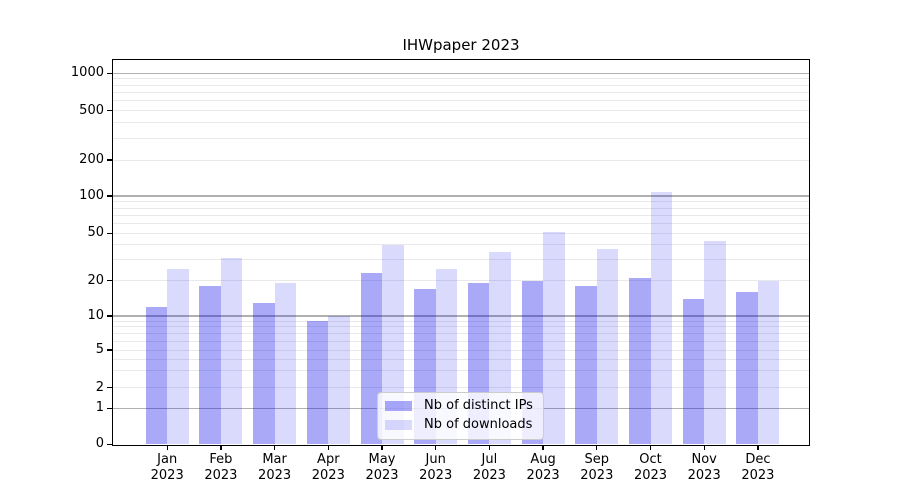  I want to click on legend-label: Nb of distinct IPs, so click(478, 405).